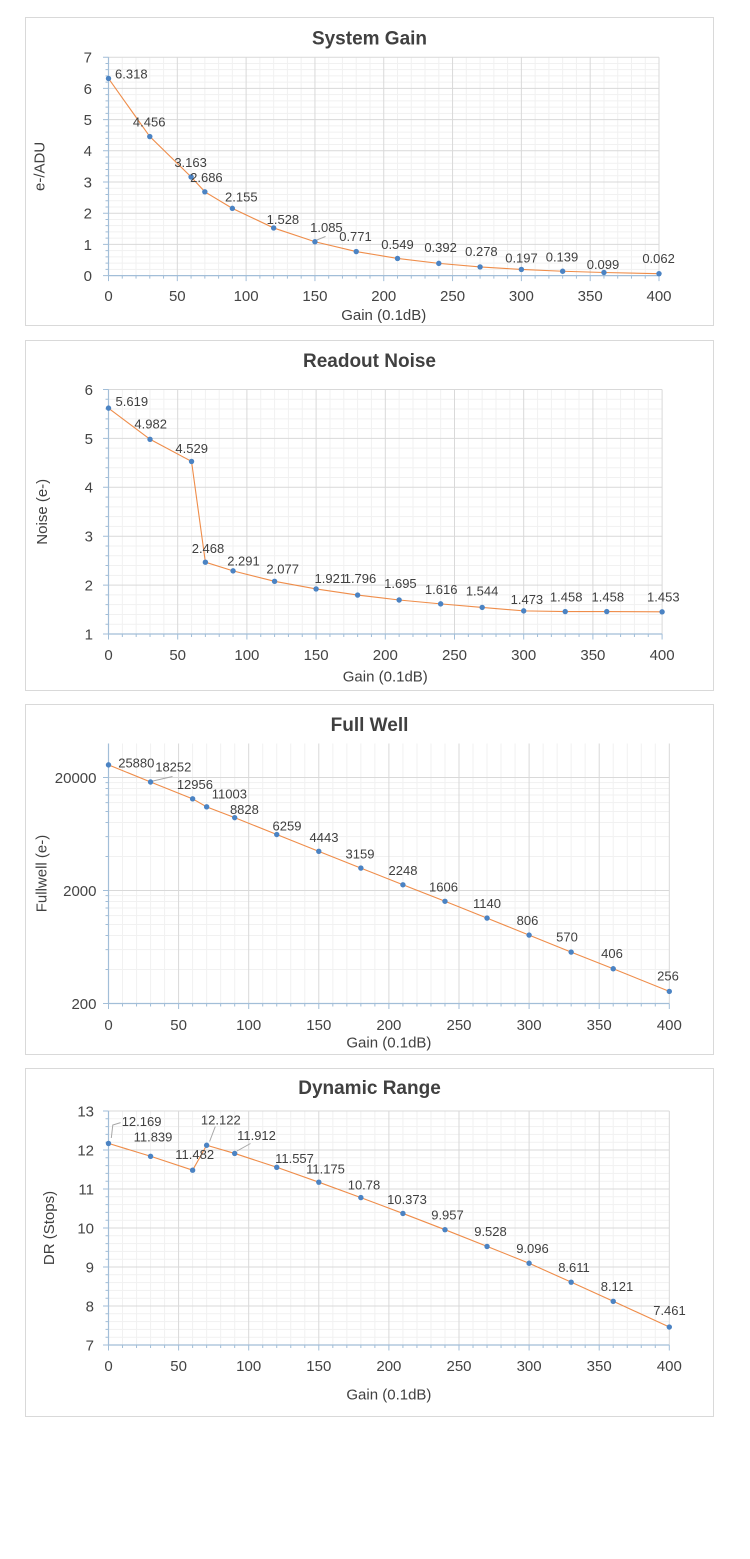 This screenshot has width=750, height=1559. I want to click on svg-text: 6.318, so click(131, 74).